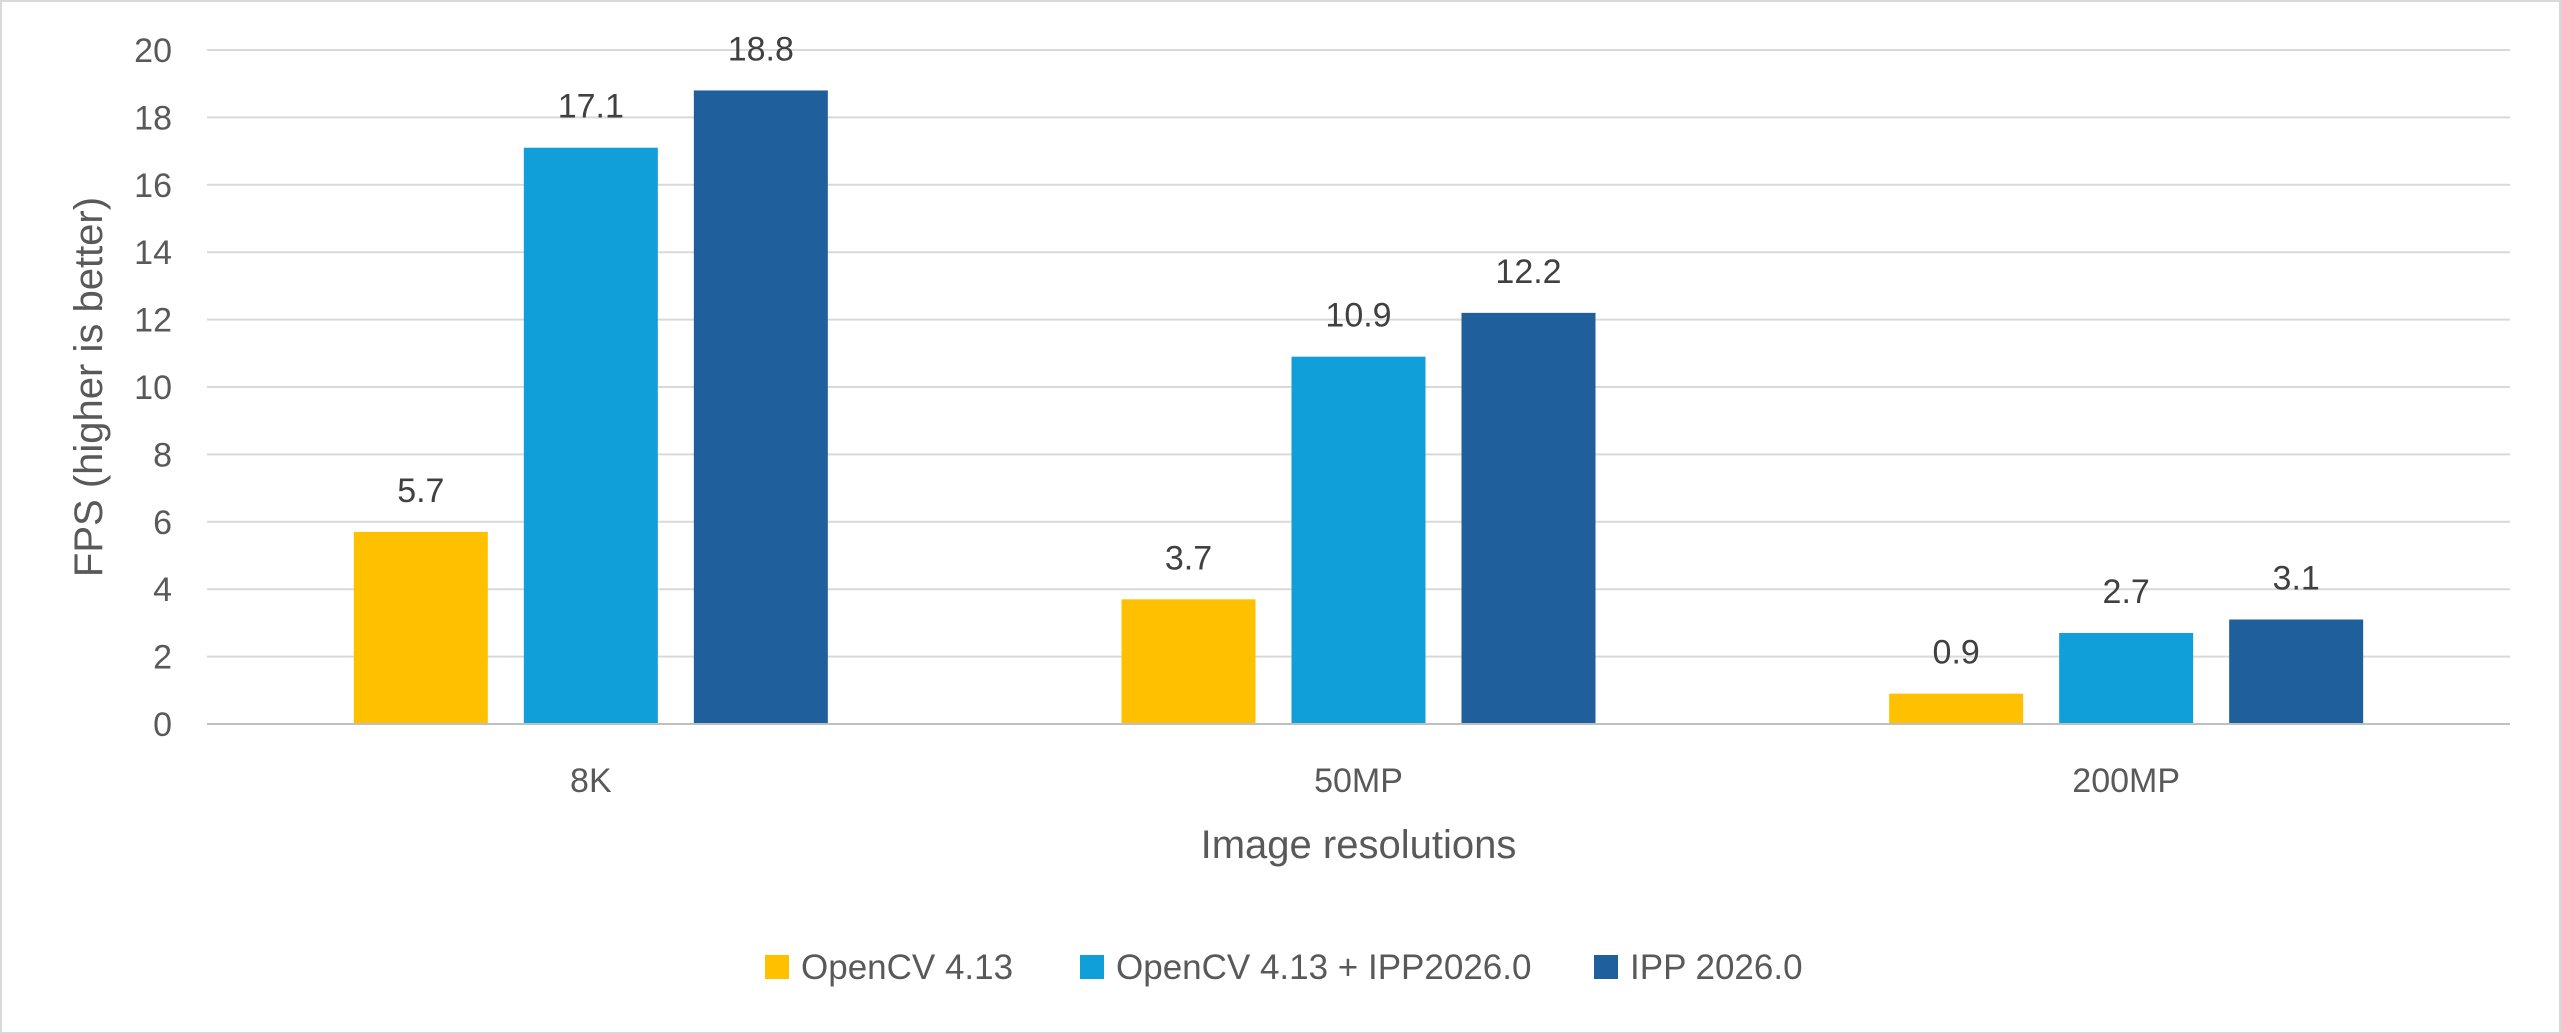 The image size is (2561, 1034). What do you see at coordinates (1956, 653) in the screenshot?
I see `data-label: 0.9` at bounding box center [1956, 653].